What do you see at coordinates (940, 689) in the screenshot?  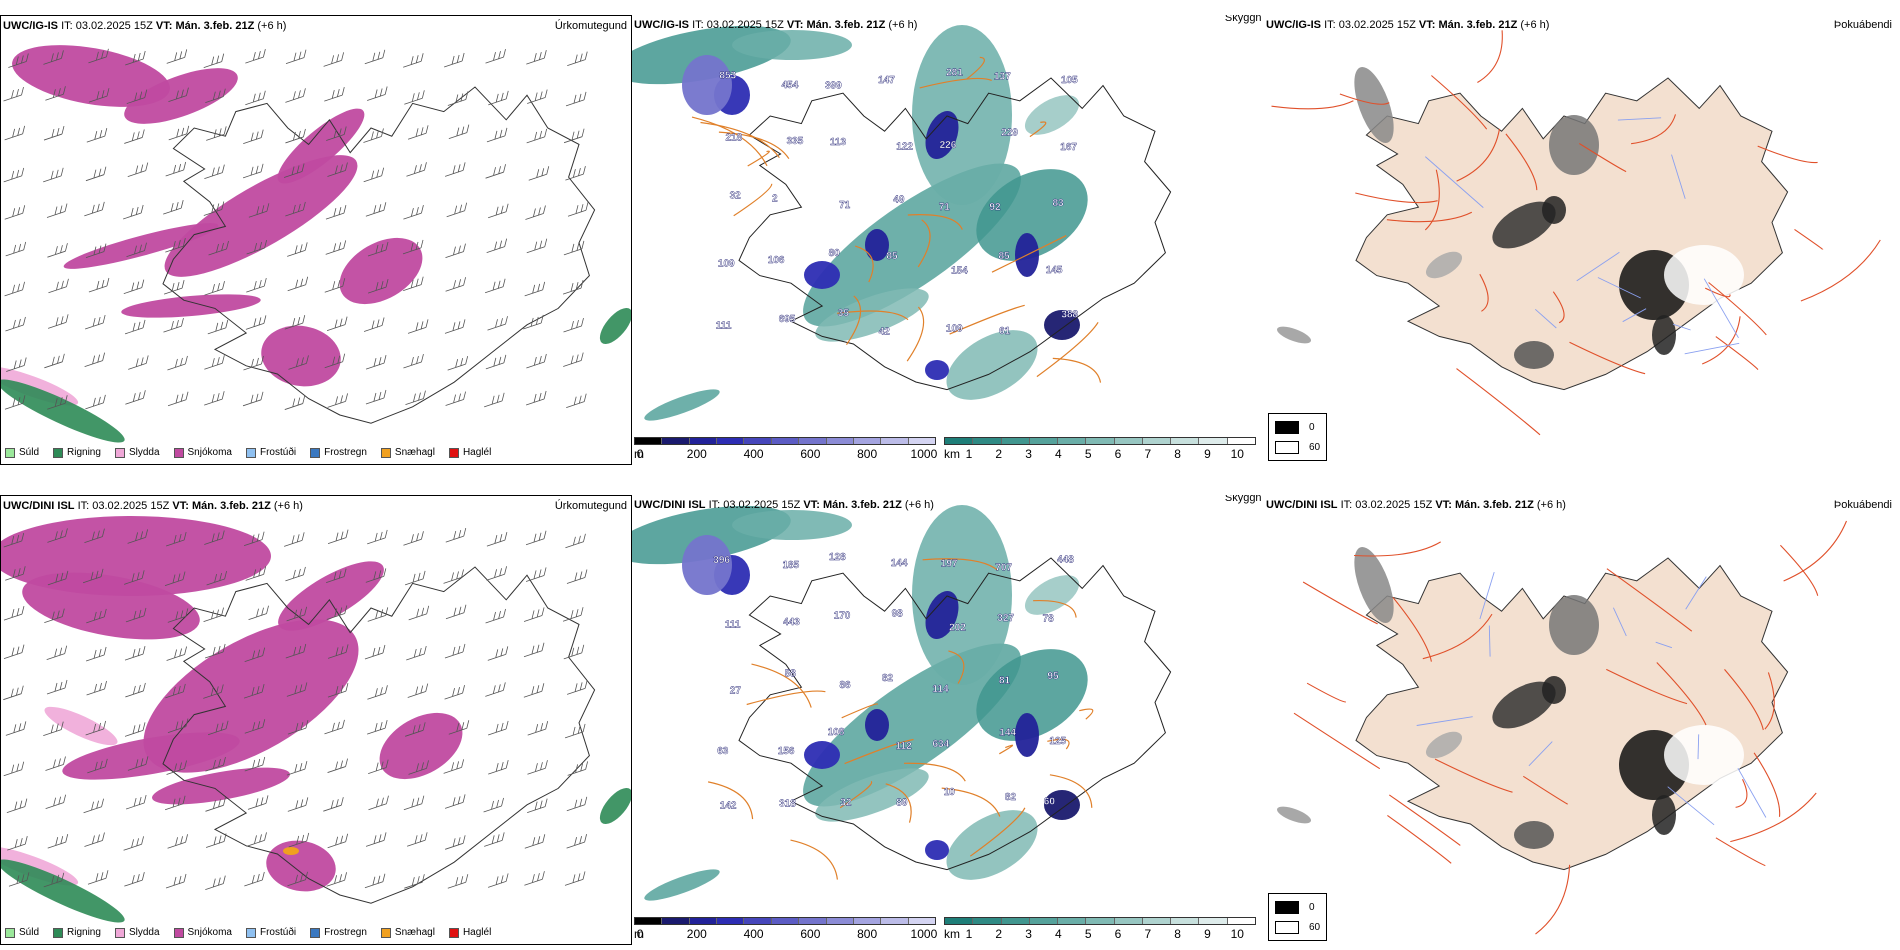 I see `cloud-base-label: 114` at bounding box center [940, 689].